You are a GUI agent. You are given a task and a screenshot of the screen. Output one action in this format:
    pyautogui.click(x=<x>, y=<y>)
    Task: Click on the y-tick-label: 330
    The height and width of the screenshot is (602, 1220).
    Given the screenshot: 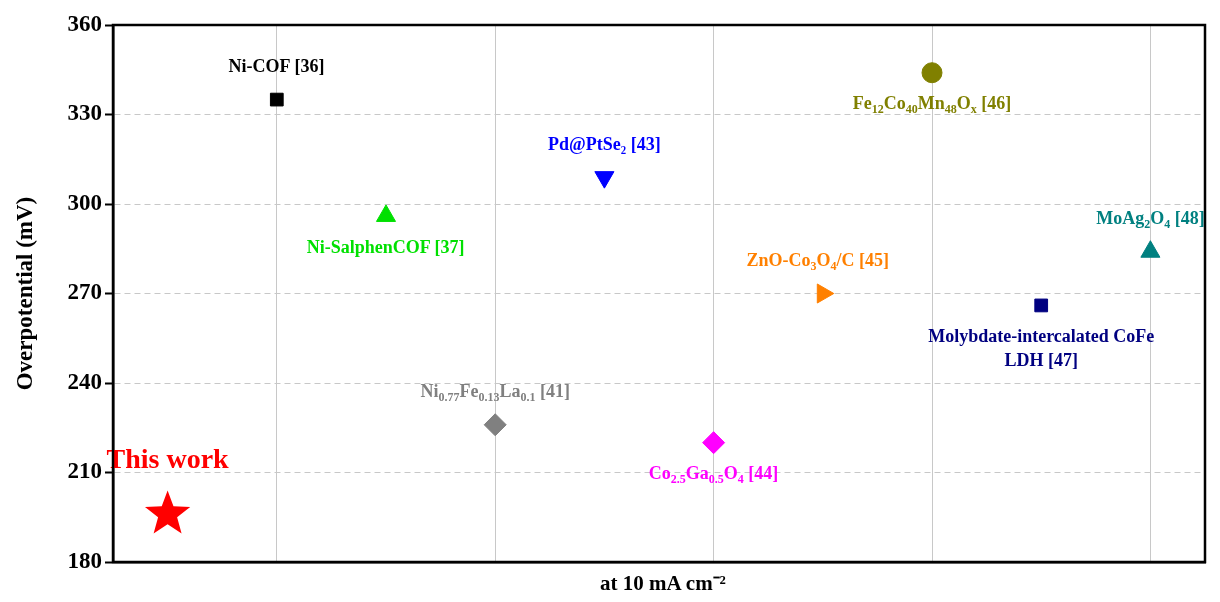 What is the action you would take?
    pyautogui.click(x=84, y=113)
    